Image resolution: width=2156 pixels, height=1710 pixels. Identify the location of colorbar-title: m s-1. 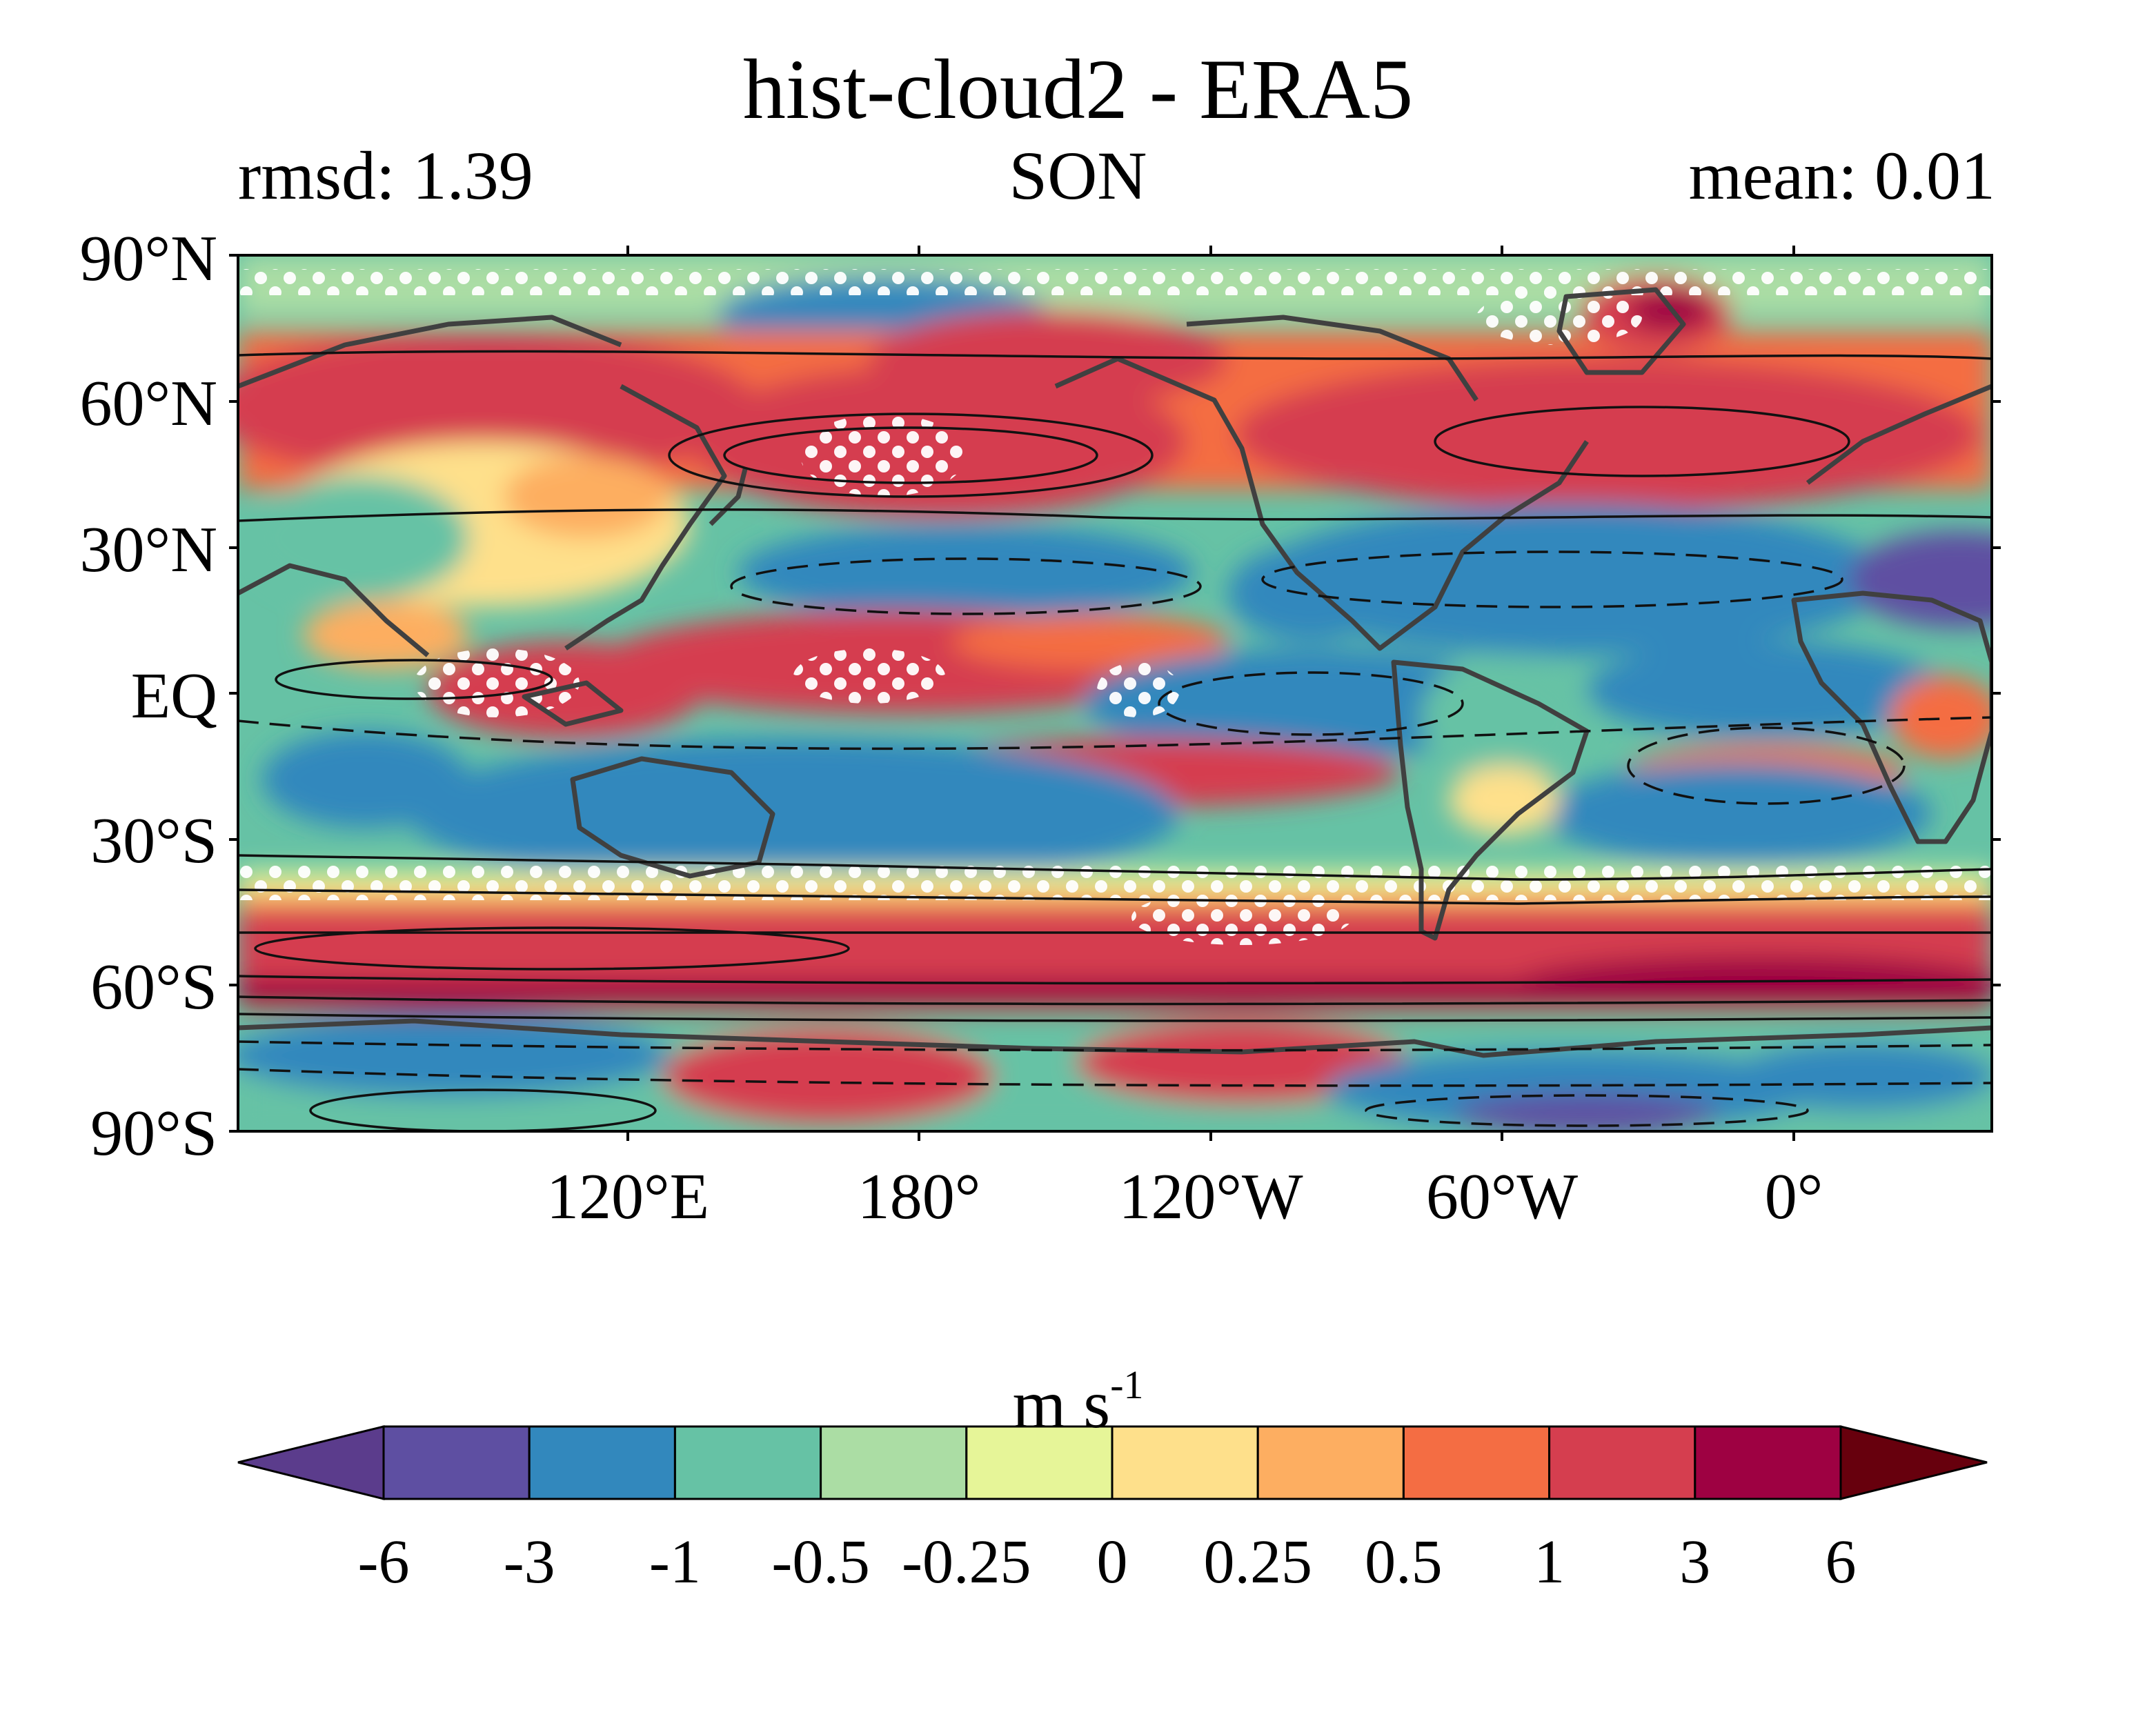
(1078, 1395).